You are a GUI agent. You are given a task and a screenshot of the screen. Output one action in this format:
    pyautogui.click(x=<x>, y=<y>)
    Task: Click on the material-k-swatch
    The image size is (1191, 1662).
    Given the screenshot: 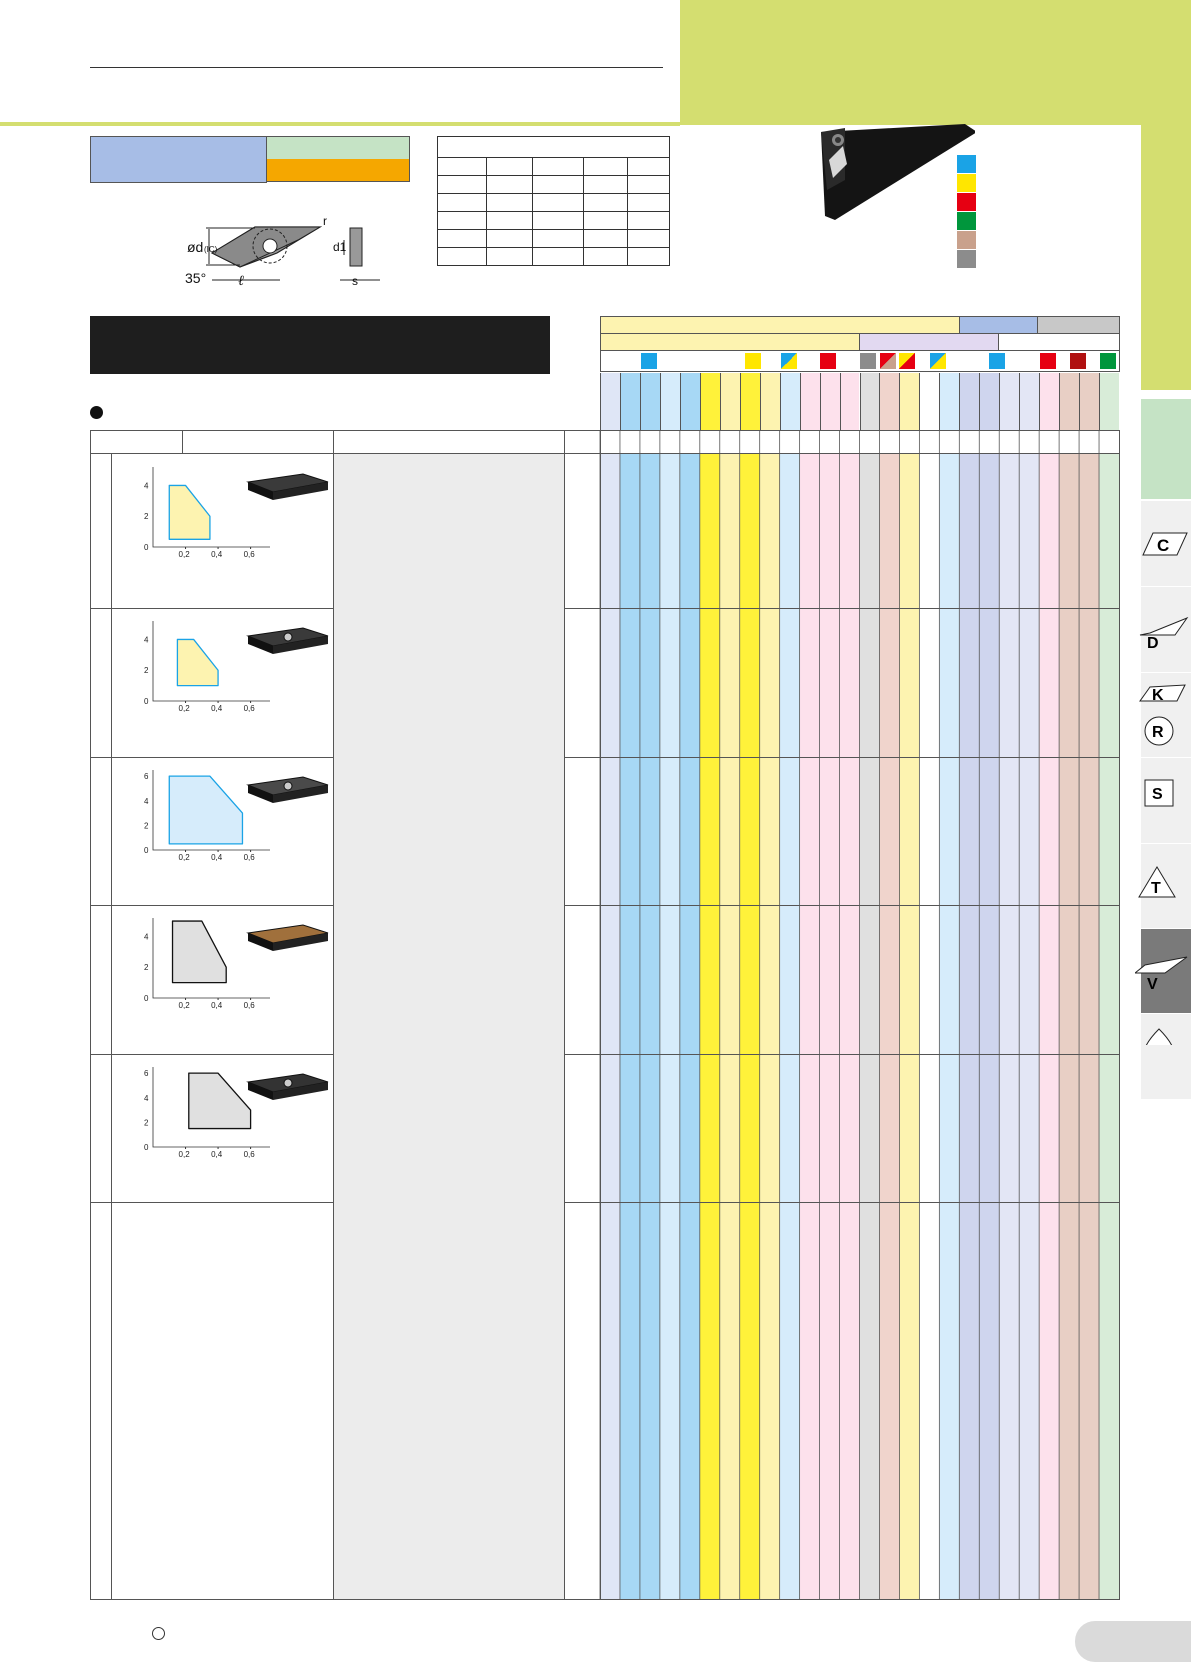 What is the action you would take?
    pyautogui.click(x=966, y=202)
    